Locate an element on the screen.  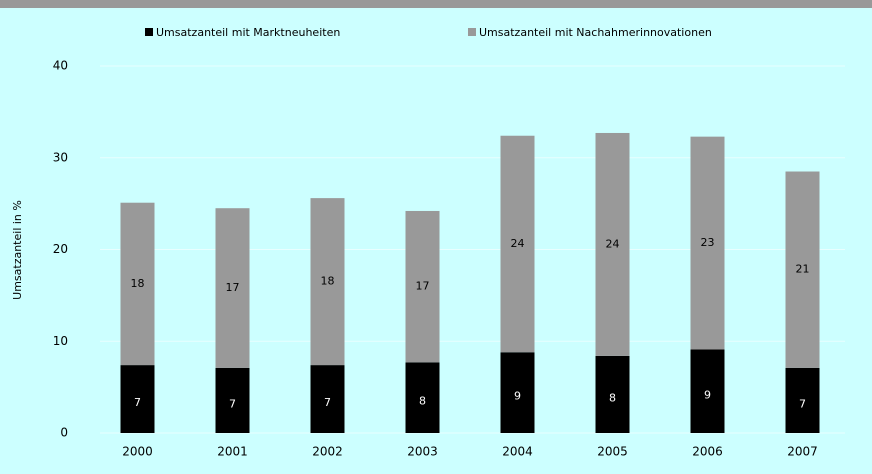
x-tick-label: 2004 is located at coordinates (517, 452).